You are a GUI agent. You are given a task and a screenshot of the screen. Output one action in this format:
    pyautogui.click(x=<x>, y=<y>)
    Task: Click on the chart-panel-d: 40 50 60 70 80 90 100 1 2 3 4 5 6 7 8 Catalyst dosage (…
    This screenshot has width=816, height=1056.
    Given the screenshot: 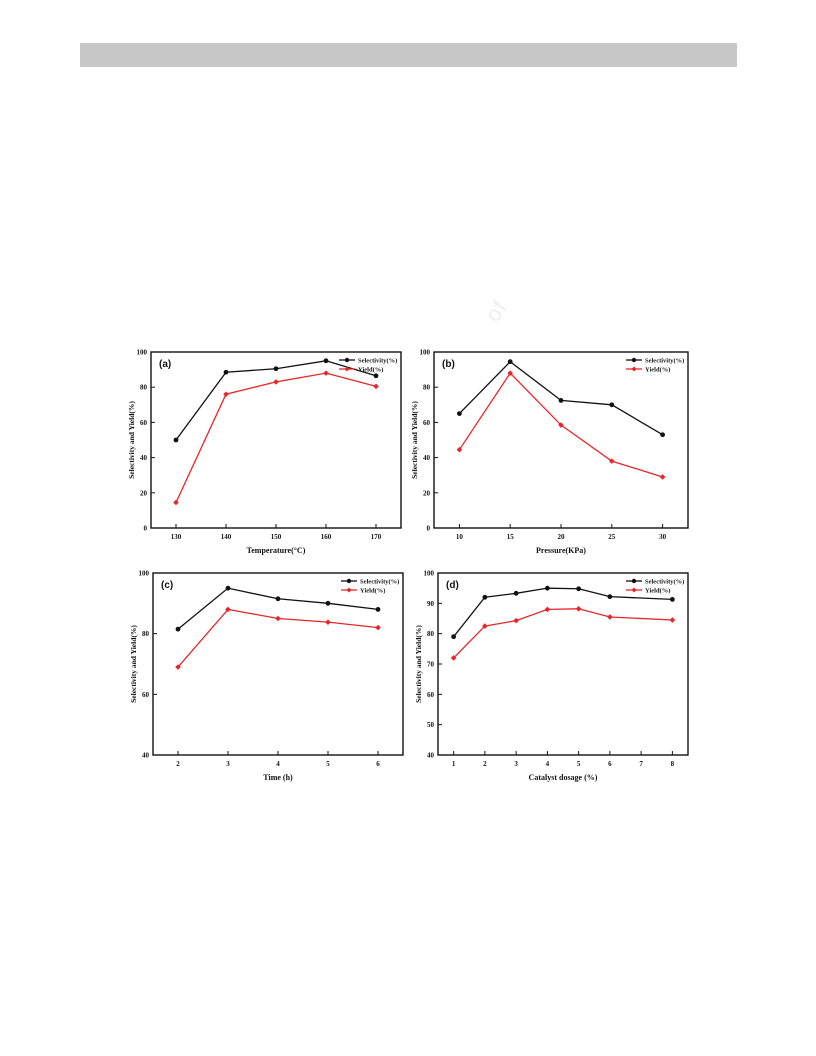 What is the action you would take?
    pyautogui.click(x=550, y=675)
    